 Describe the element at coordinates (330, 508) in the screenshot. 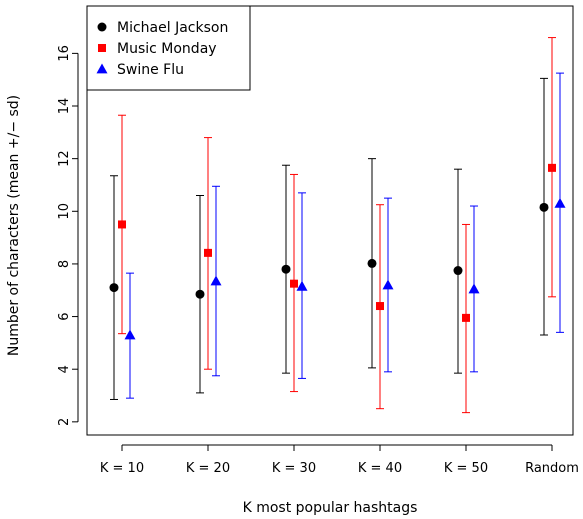

I see `x-axis-title: K most popular hashtags` at that location.